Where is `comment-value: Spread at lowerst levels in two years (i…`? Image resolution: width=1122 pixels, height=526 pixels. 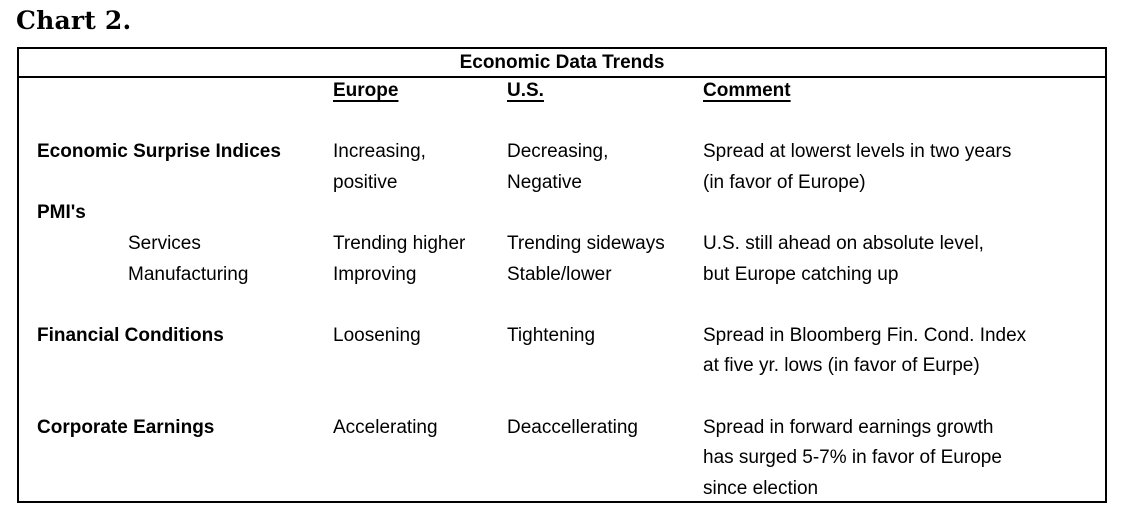
comment-value: Spread at lowerst levels in two years (i… is located at coordinates (857, 167).